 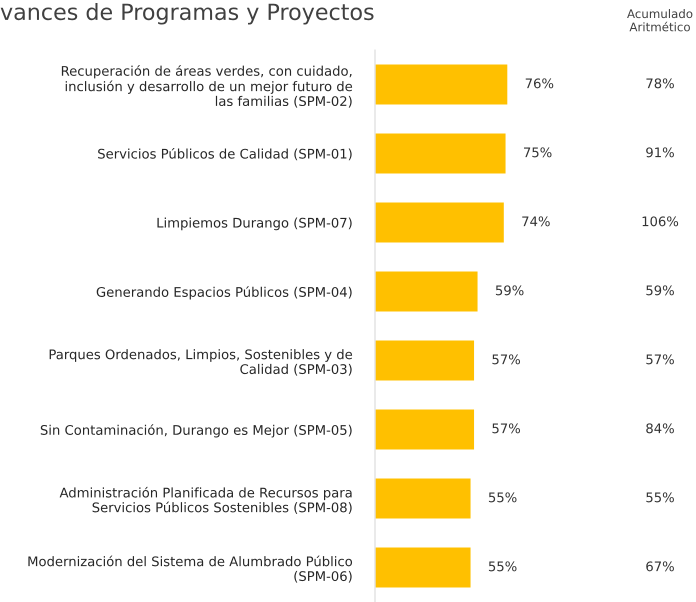 What do you see at coordinates (659, 20) in the screenshot?
I see `text: Acumulado Aritmético` at bounding box center [659, 20].